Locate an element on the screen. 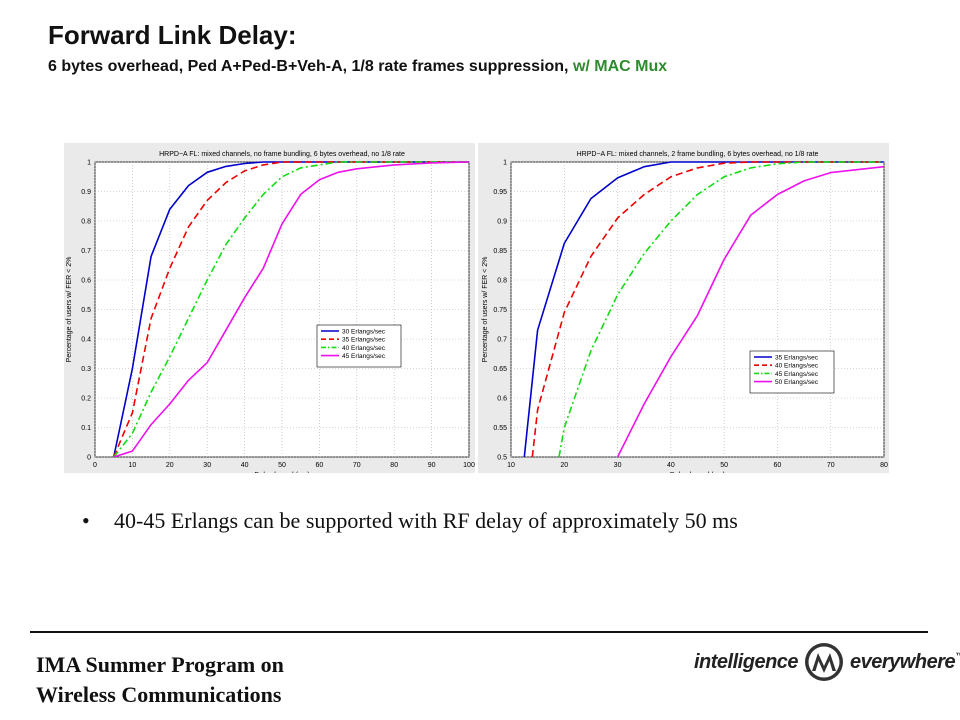 The height and width of the screenshot is (720, 960). footer-line-1: IMA Summer Program on is located at coordinates (160, 664).